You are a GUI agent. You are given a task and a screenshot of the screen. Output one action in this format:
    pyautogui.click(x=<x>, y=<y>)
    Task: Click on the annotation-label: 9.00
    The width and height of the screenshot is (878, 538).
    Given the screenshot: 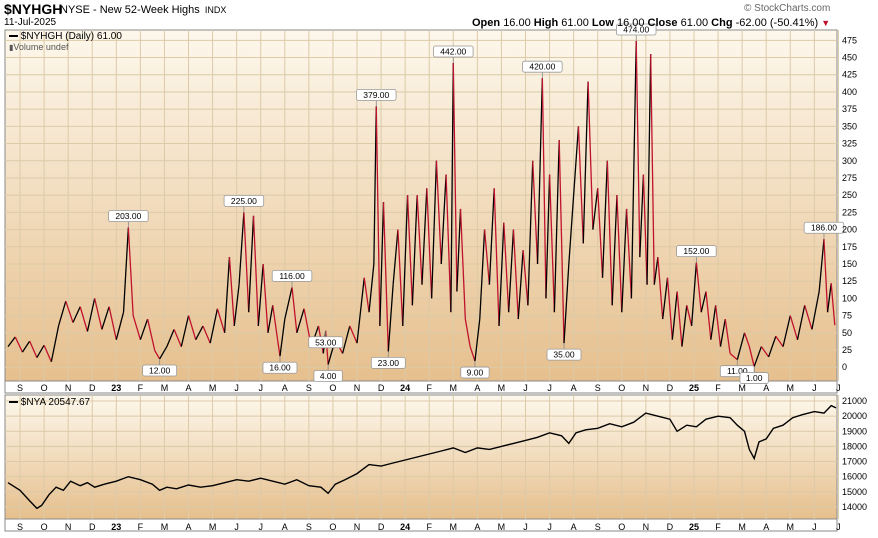 What is the action you would take?
    pyautogui.click(x=475, y=373)
    